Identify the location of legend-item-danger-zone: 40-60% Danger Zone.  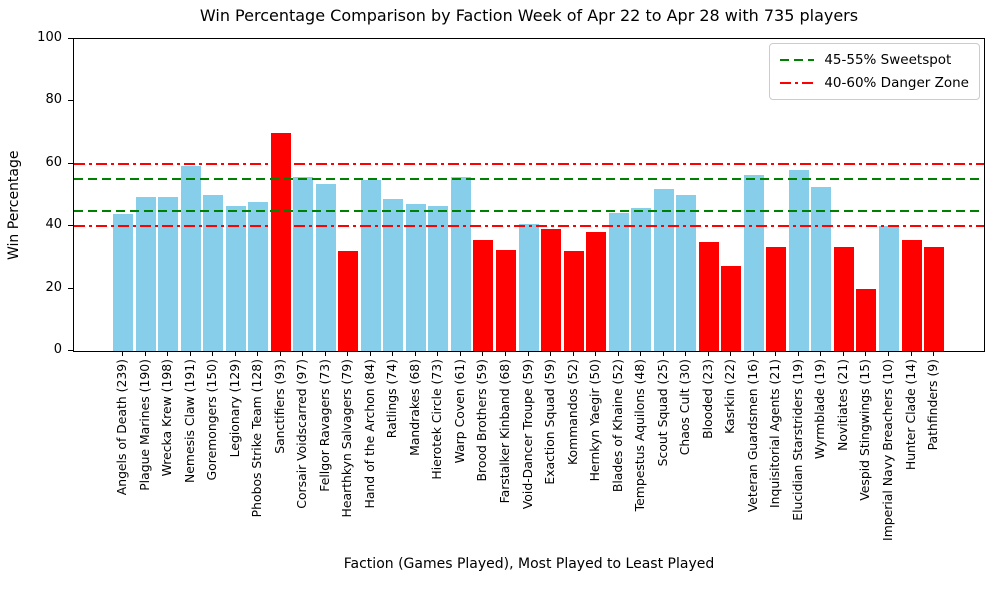
(874, 83).